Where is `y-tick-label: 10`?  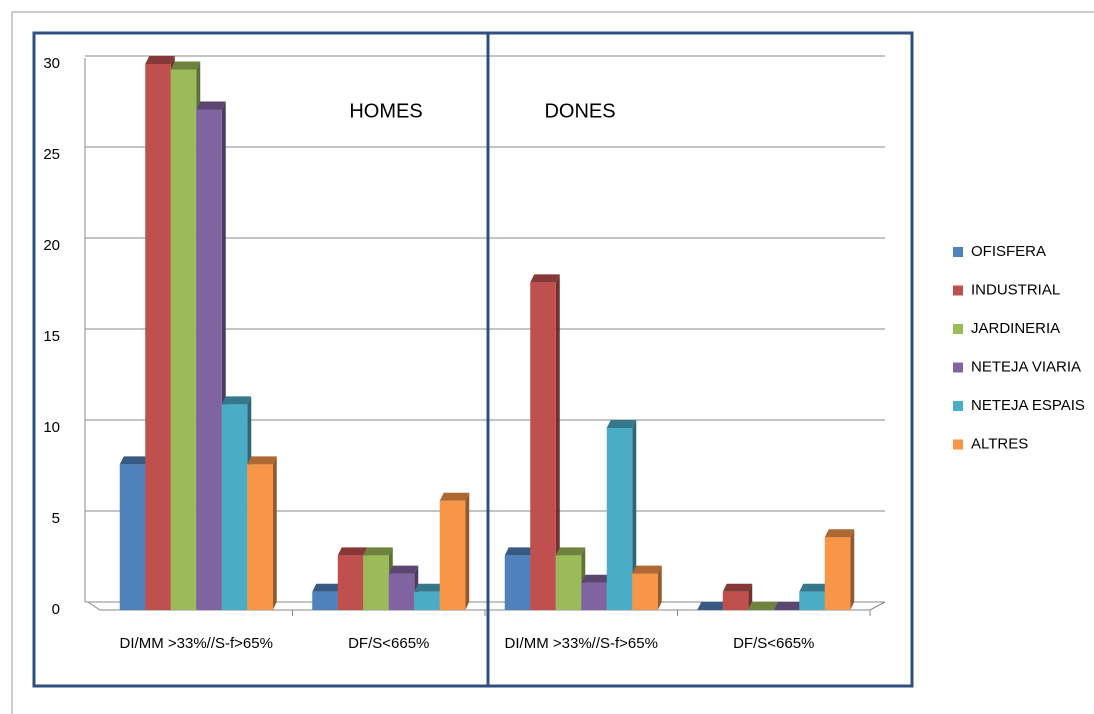
y-tick-label: 10 is located at coordinates (51, 427).